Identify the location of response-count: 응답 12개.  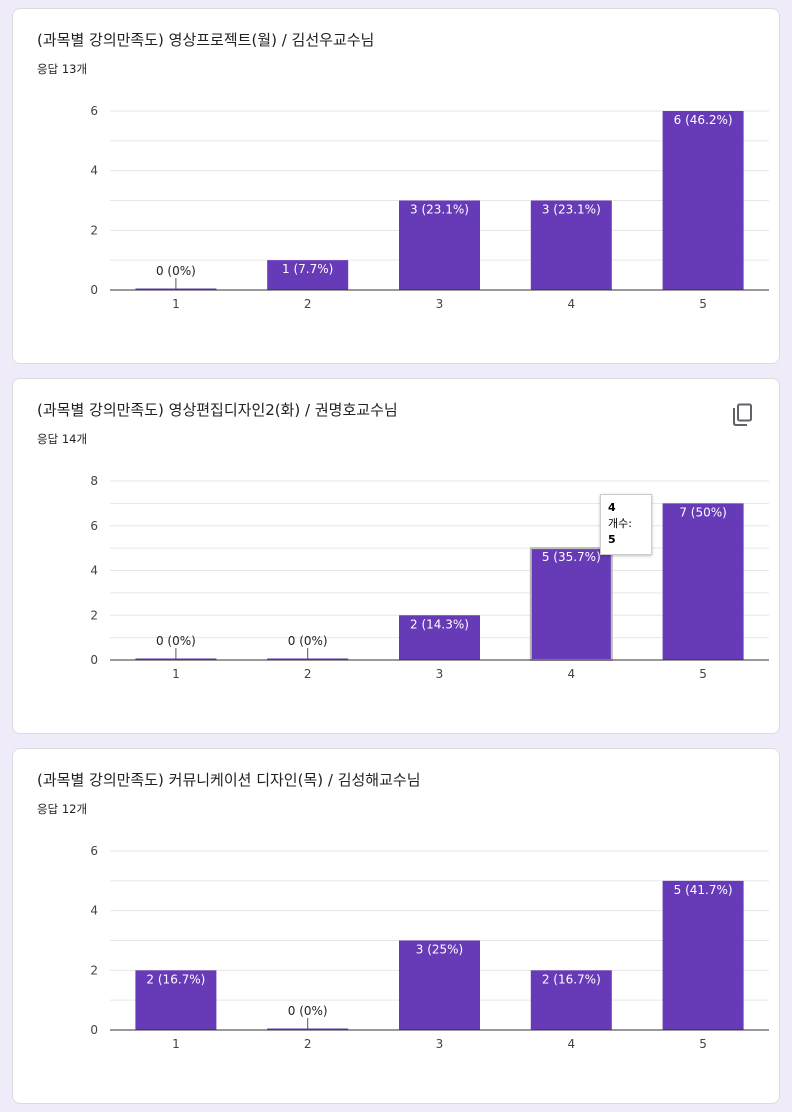
(62, 809).